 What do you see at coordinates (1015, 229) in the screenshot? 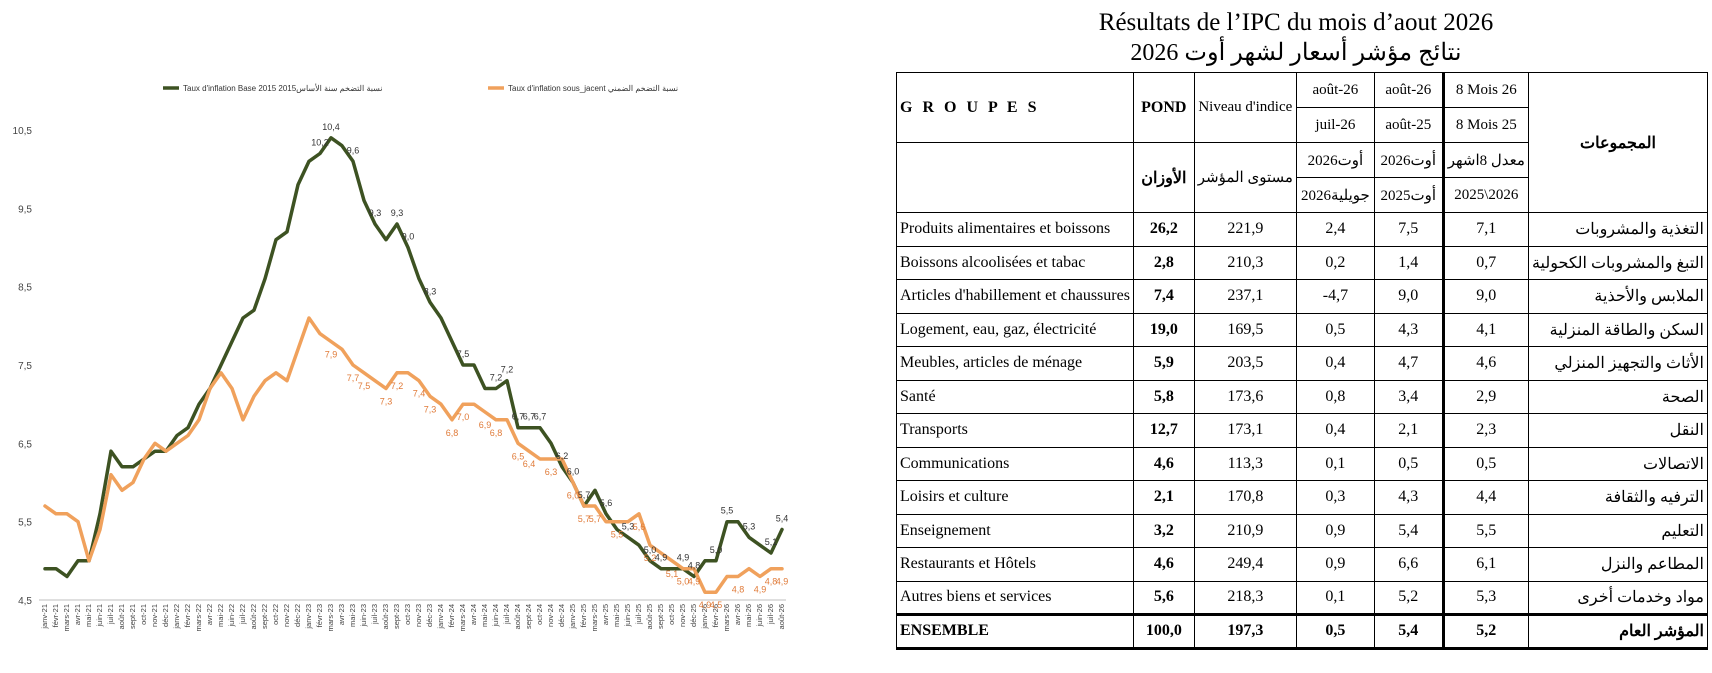
I see `row-group-fr: Produits alimentaires et boissons` at bounding box center [1015, 229].